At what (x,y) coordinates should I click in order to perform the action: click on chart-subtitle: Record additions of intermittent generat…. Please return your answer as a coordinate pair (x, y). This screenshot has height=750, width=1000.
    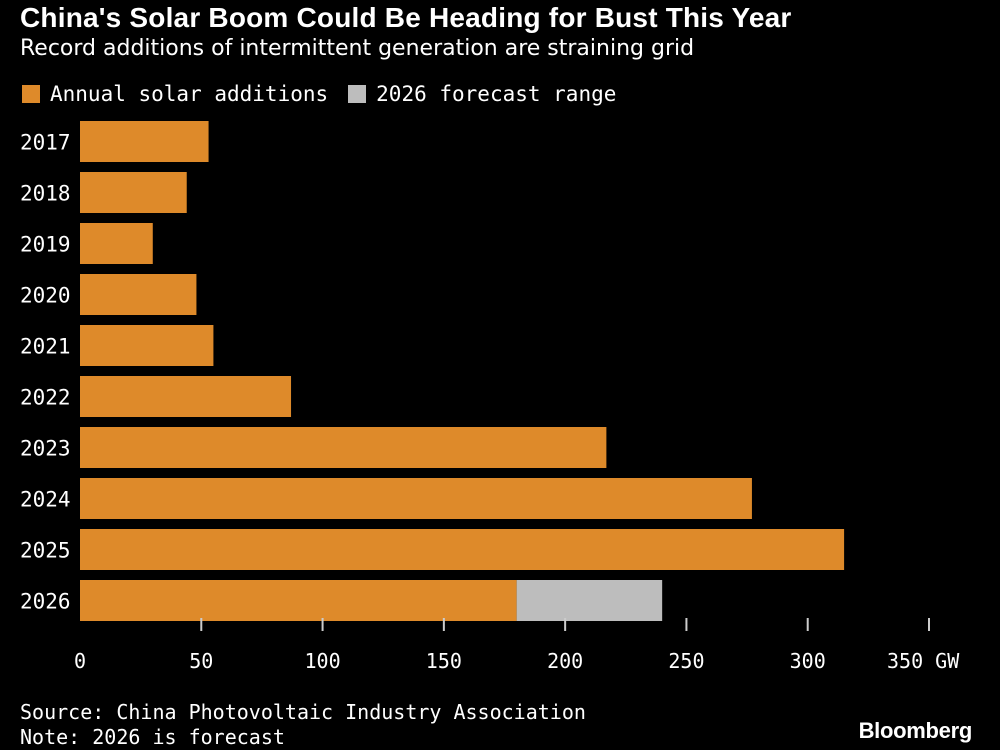
    Looking at the image, I should click on (357, 48).